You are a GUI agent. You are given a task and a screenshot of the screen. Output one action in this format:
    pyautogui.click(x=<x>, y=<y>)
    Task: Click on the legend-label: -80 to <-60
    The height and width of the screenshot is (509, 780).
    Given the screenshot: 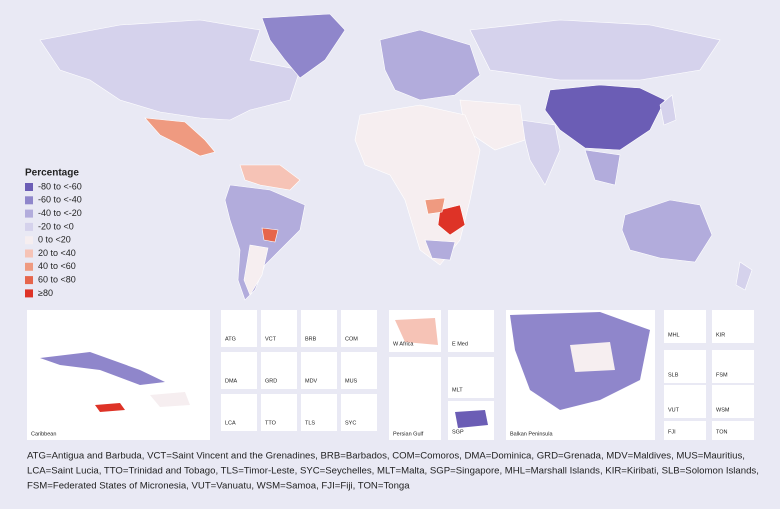 What is the action you would take?
    pyautogui.click(x=60, y=186)
    